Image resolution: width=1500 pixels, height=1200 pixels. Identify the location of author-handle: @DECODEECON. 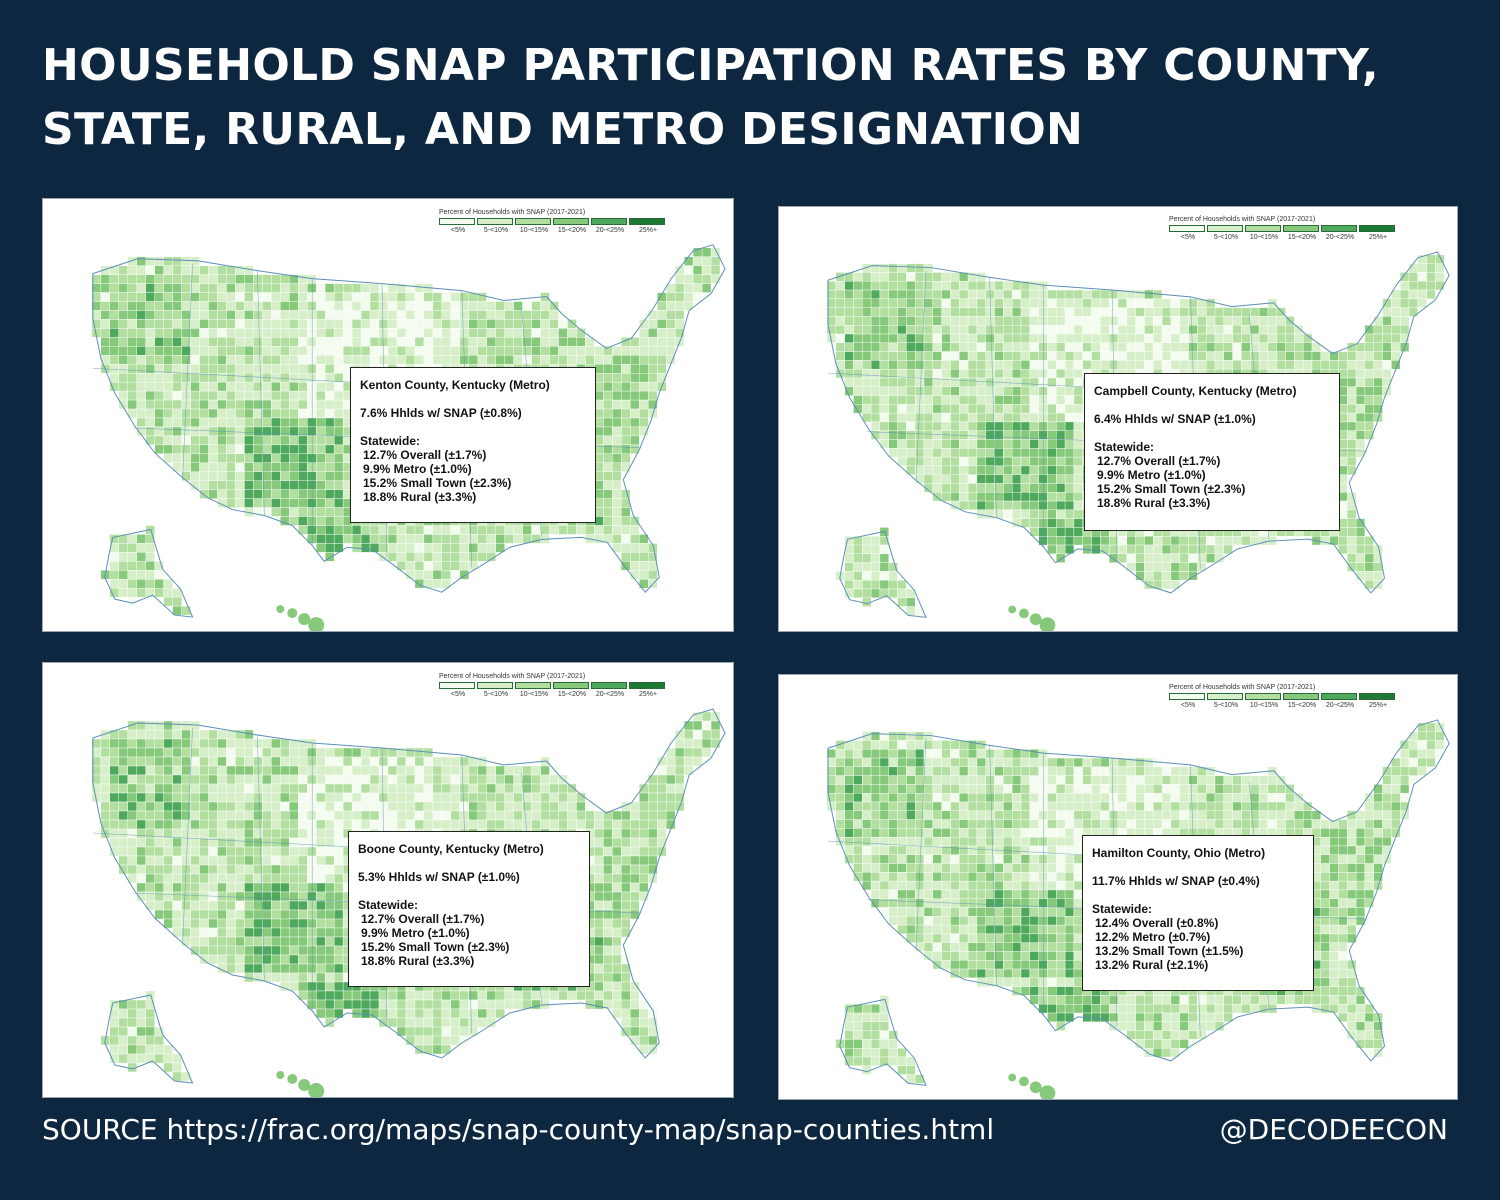
(1333, 1129).